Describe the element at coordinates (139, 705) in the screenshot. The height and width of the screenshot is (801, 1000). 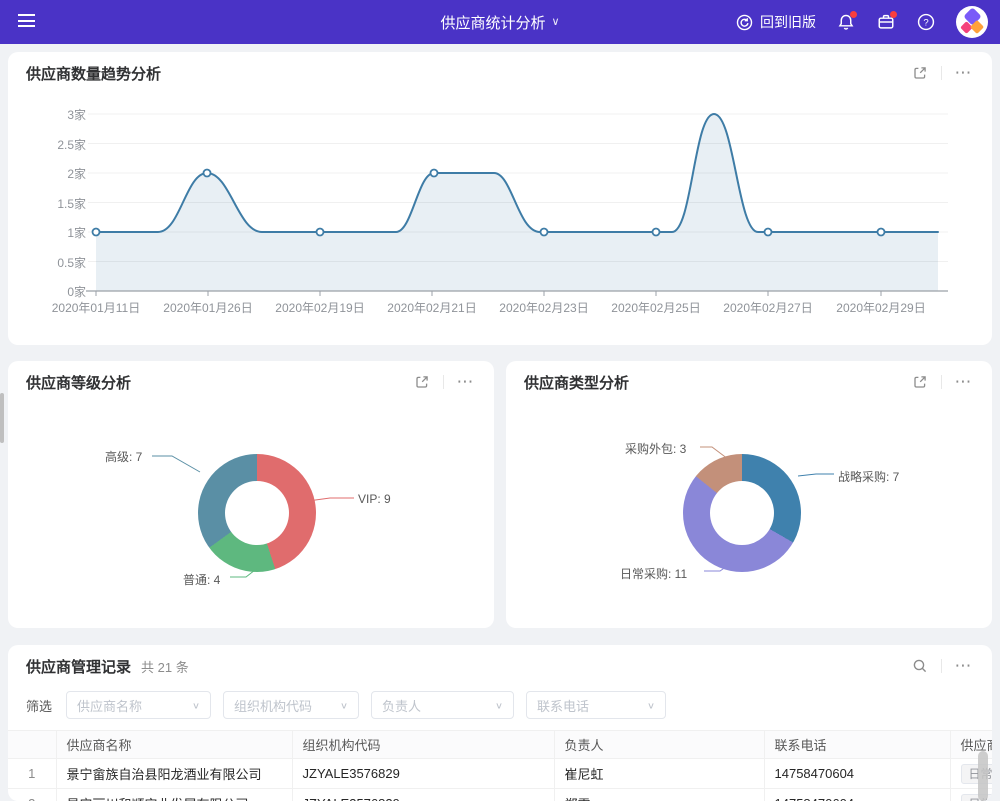
I see `filter-supplier-name-select: 供应商名称 ∨` at that location.